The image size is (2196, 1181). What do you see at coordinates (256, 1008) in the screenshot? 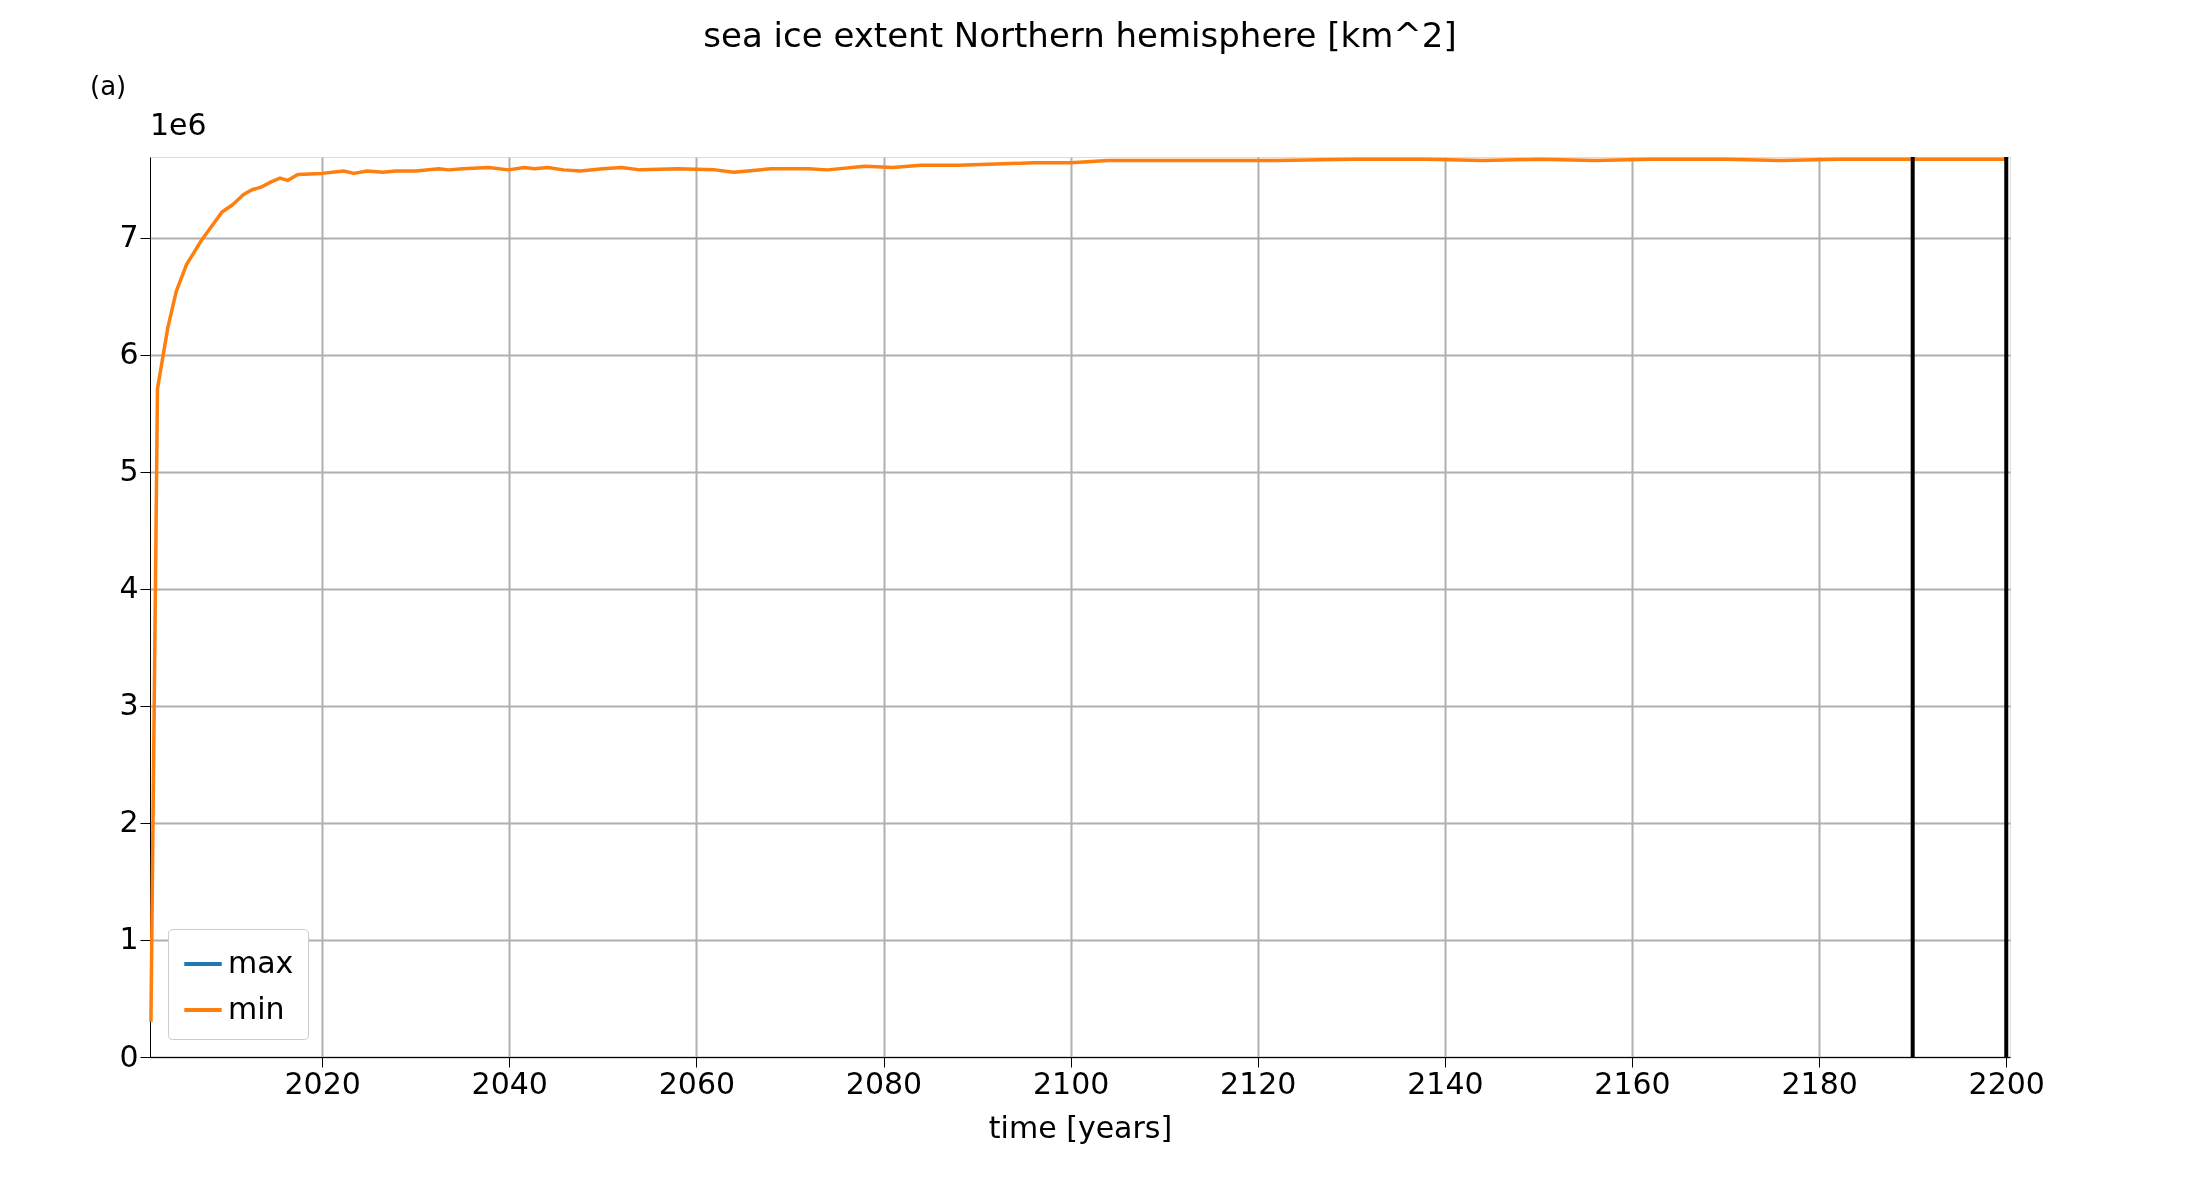
I see `legend-label: min` at bounding box center [256, 1008].